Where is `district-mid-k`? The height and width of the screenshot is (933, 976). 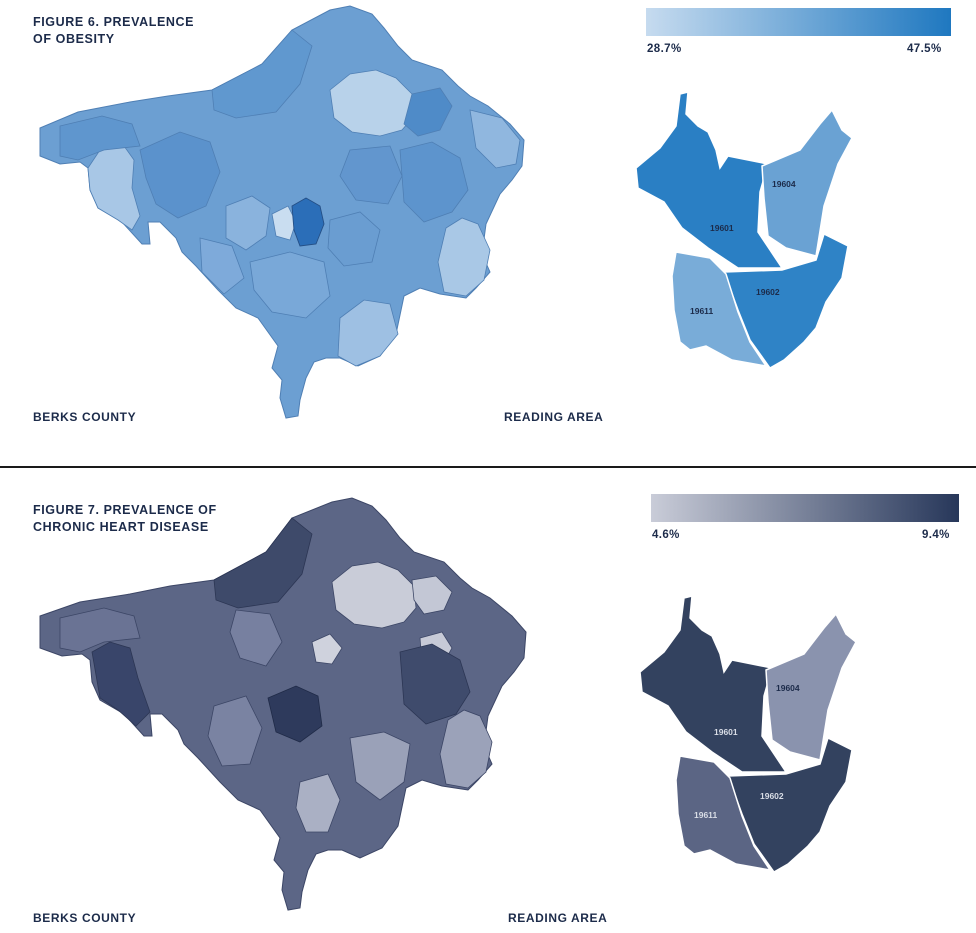
district-mid-k is located at coordinates (222, 266).